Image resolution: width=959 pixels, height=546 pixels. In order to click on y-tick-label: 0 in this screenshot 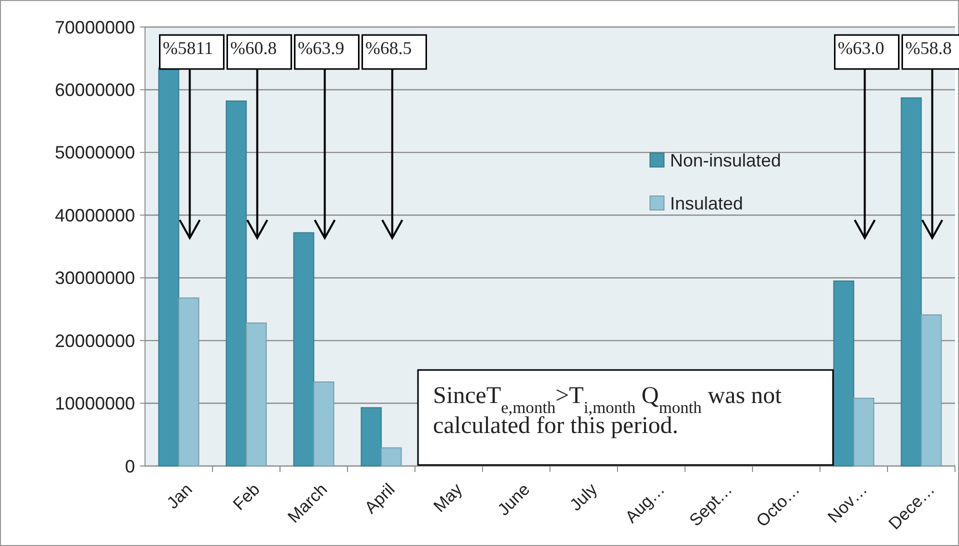, I will do `click(129, 466)`.